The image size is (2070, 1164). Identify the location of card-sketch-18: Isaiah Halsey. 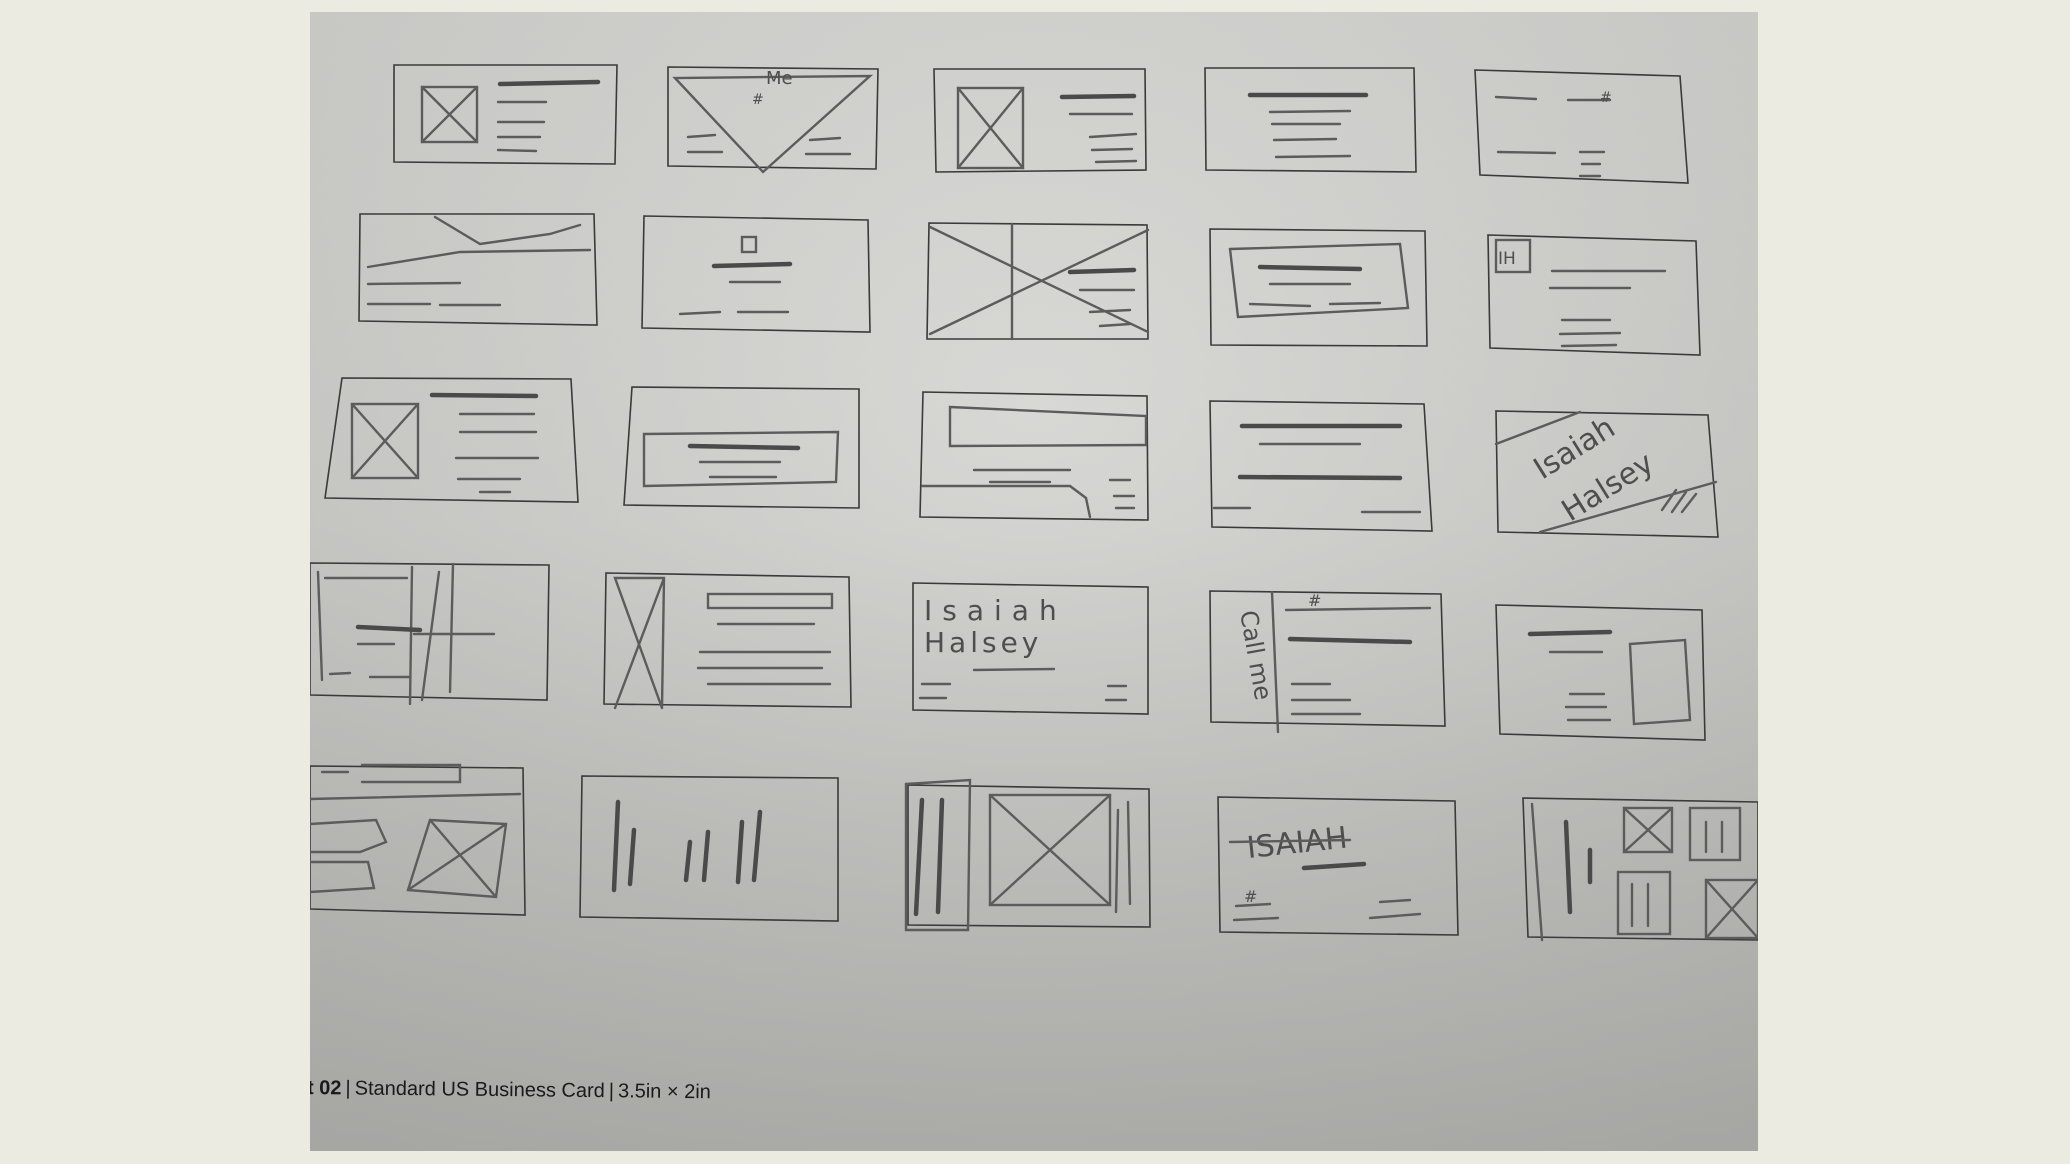
(1030, 648).